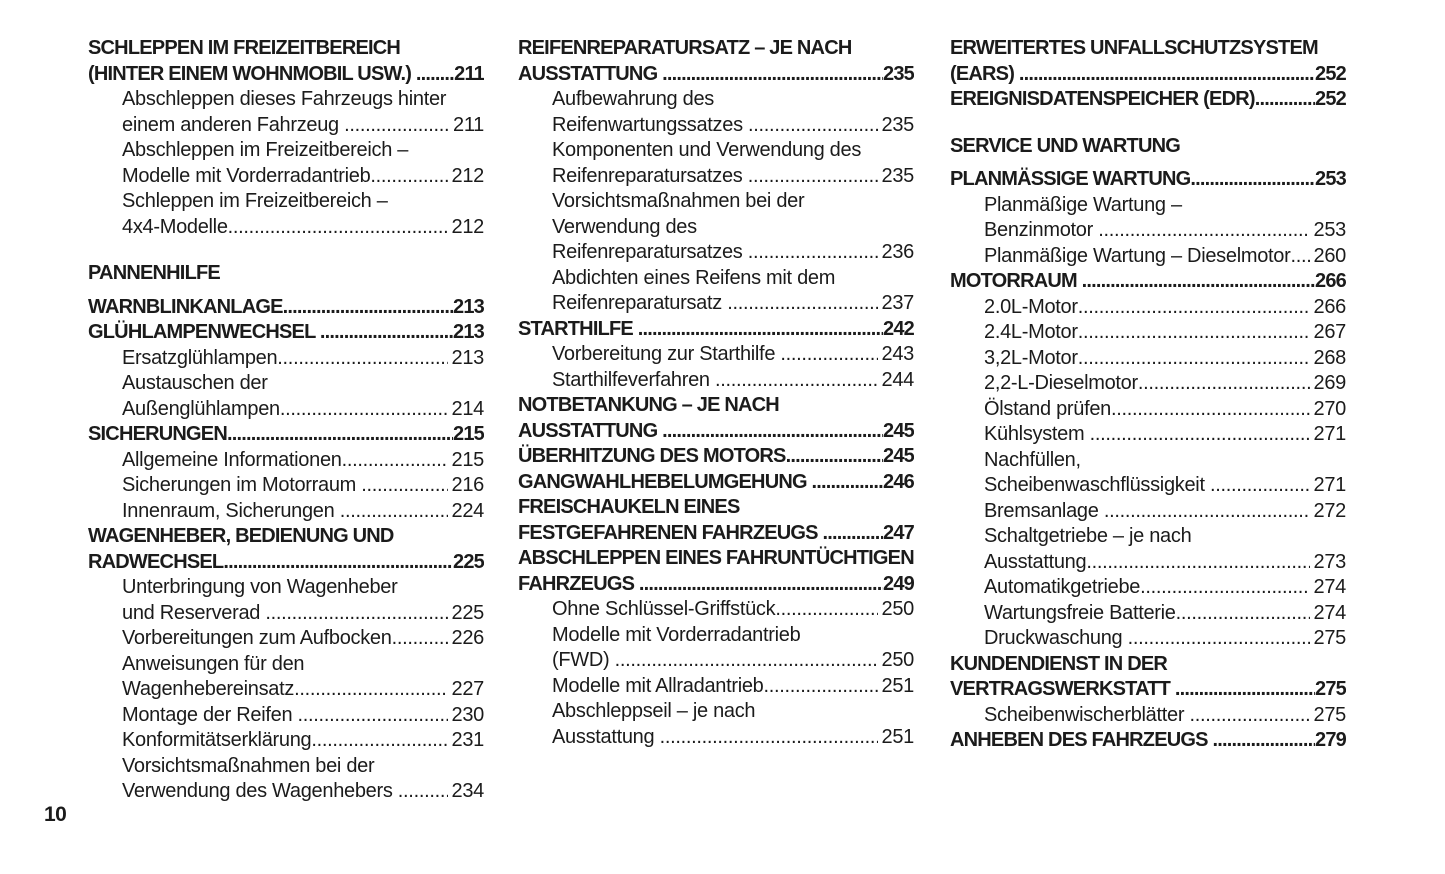 The image size is (1445, 874). What do you see at coordinates (241, 536) in the screenshot?
I see `toc-line-text: WAGENHEBER, BEDIENUNG UND` at bounding box center [241, 536].